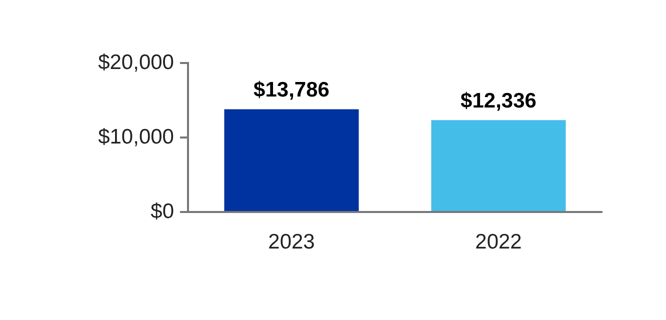 The height and width of the screenshot is (320, 666). Describe the element at coordinates (291, 242) in the screenshot. I see `x-tick-label: 2023` at that location.